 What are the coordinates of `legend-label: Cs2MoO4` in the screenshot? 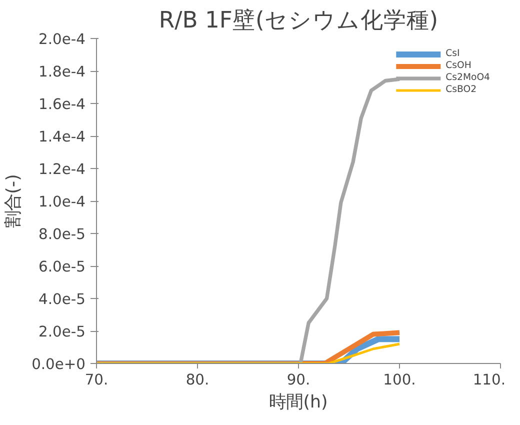 It's located at (468, 77).